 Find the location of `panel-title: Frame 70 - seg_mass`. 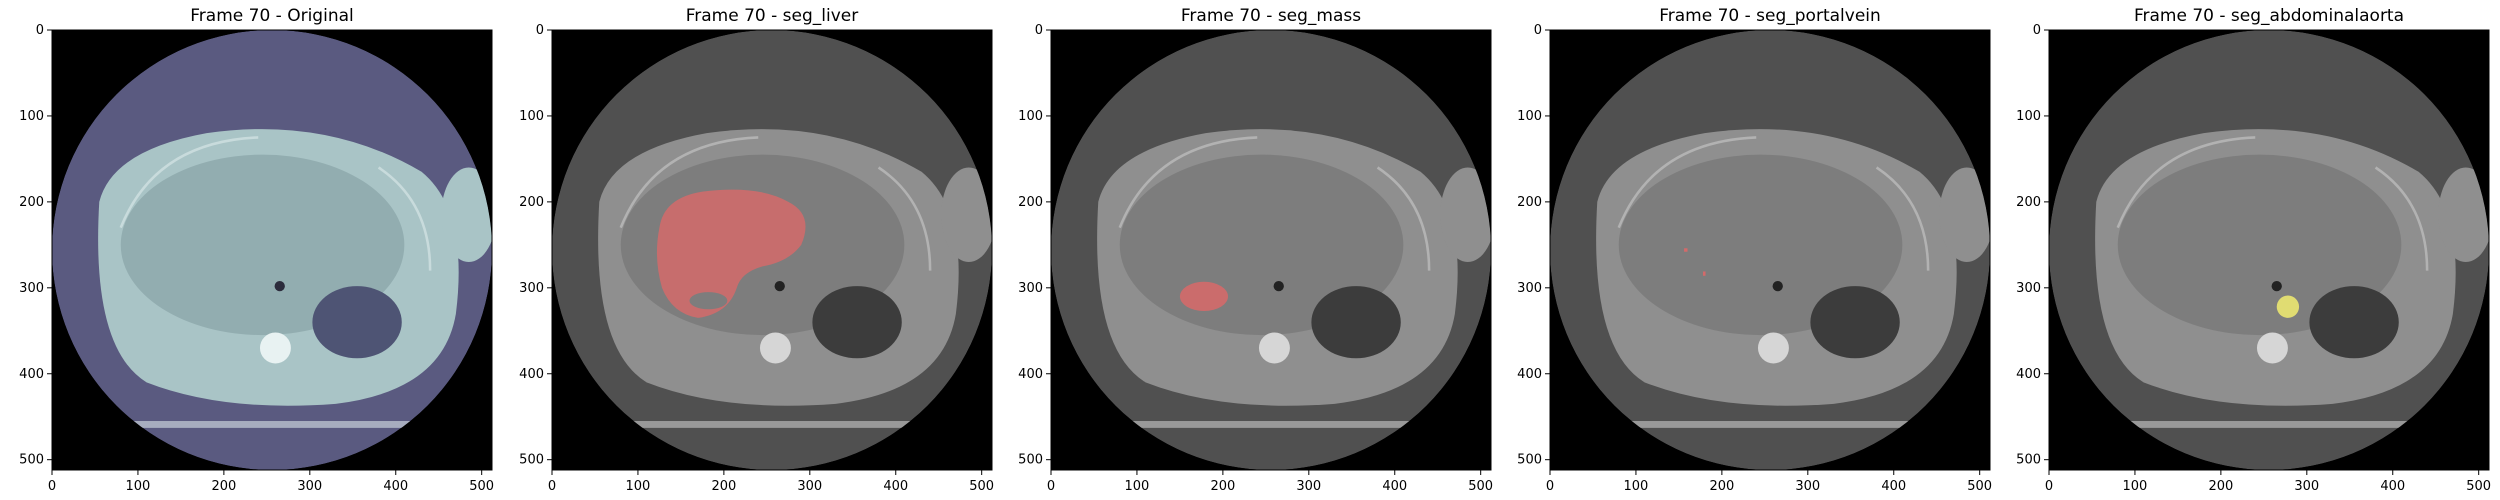

panel-title: Frame 70 - seg_mass is located at coordinates (1271, 16).